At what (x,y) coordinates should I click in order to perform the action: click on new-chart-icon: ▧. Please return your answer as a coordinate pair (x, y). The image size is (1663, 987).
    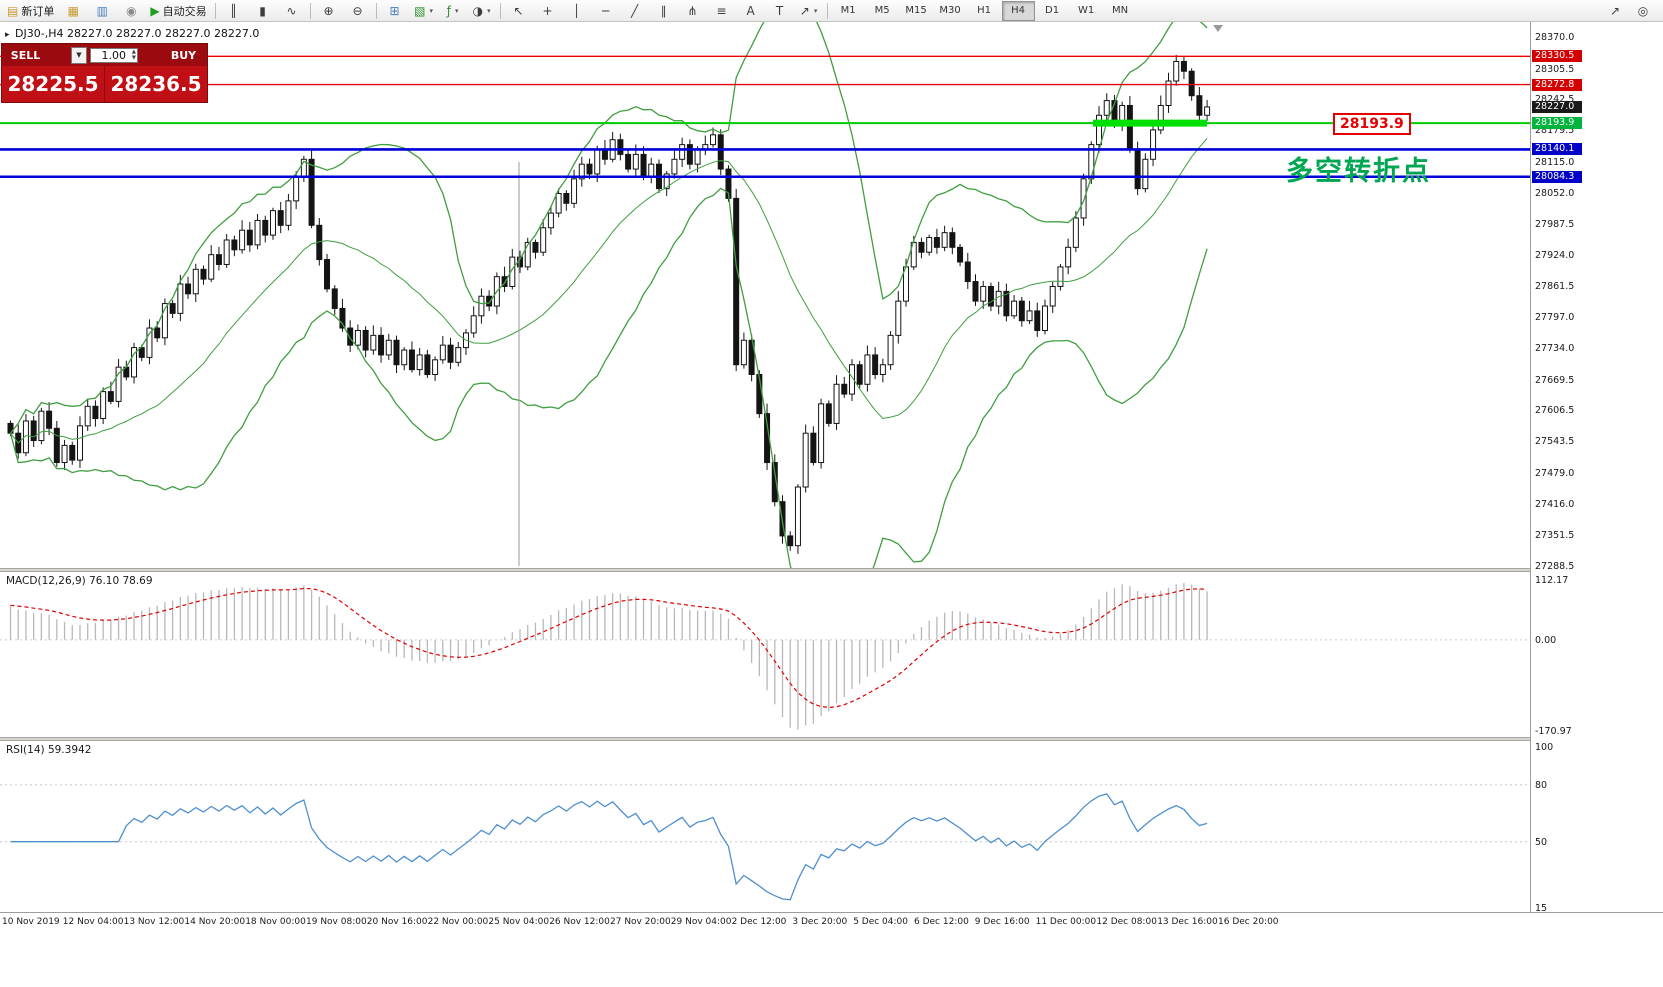
    Looking at the image, I should click on (420, 10).